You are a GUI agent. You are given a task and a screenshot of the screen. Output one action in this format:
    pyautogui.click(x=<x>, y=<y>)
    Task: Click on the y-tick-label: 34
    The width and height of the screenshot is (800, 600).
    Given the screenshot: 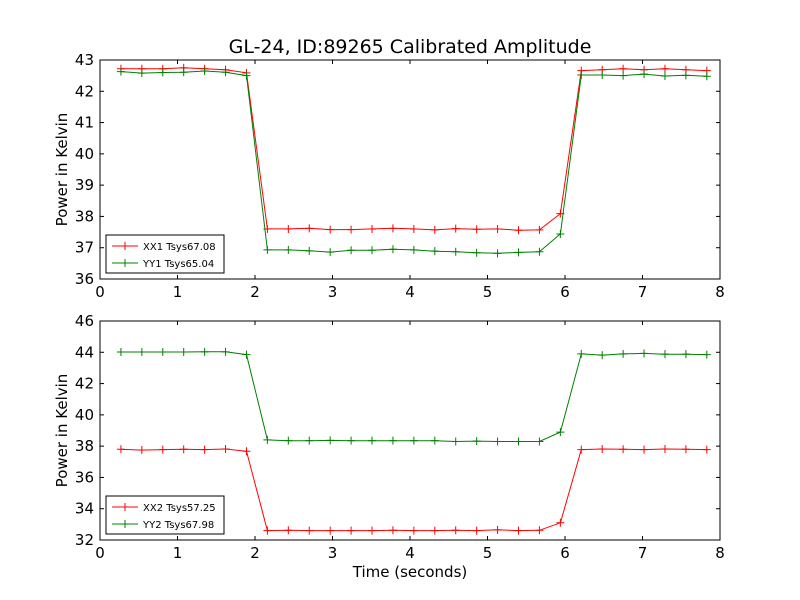 What is the action you would take?
    pyautogui.click(x=84, y=509)
    